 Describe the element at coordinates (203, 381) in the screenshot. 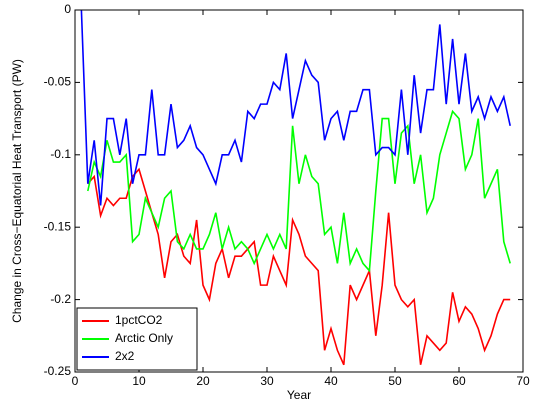

I see `x-tick-label: 20` at that location.